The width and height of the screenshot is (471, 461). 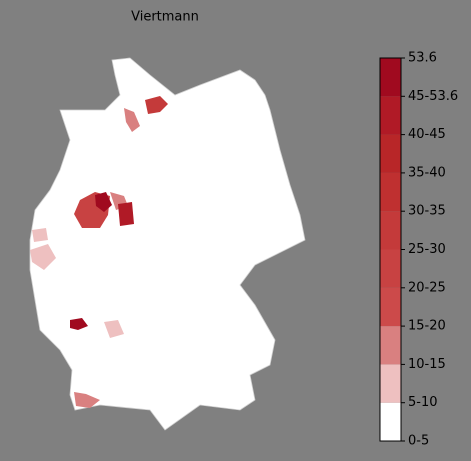 What do you see at coordinates (423, 402) in the screenshot?
I see `colorbar-label: 5-10` at bounding box center [423, 402].